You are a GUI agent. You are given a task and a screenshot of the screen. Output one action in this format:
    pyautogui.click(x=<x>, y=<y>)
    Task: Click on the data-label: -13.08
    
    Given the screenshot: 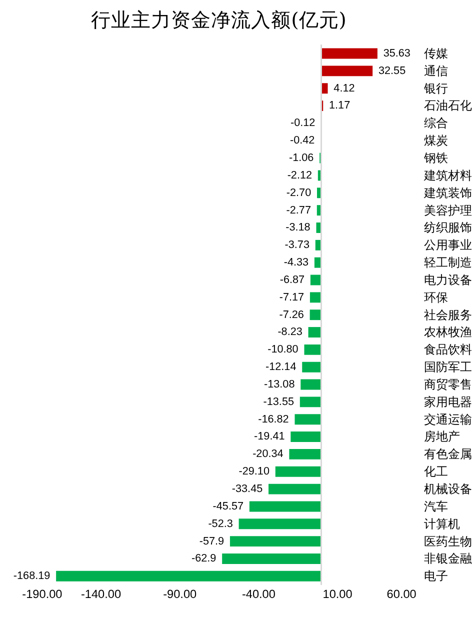 What is the action you would take?
    pyautogui.click(x=279, y=384)
    